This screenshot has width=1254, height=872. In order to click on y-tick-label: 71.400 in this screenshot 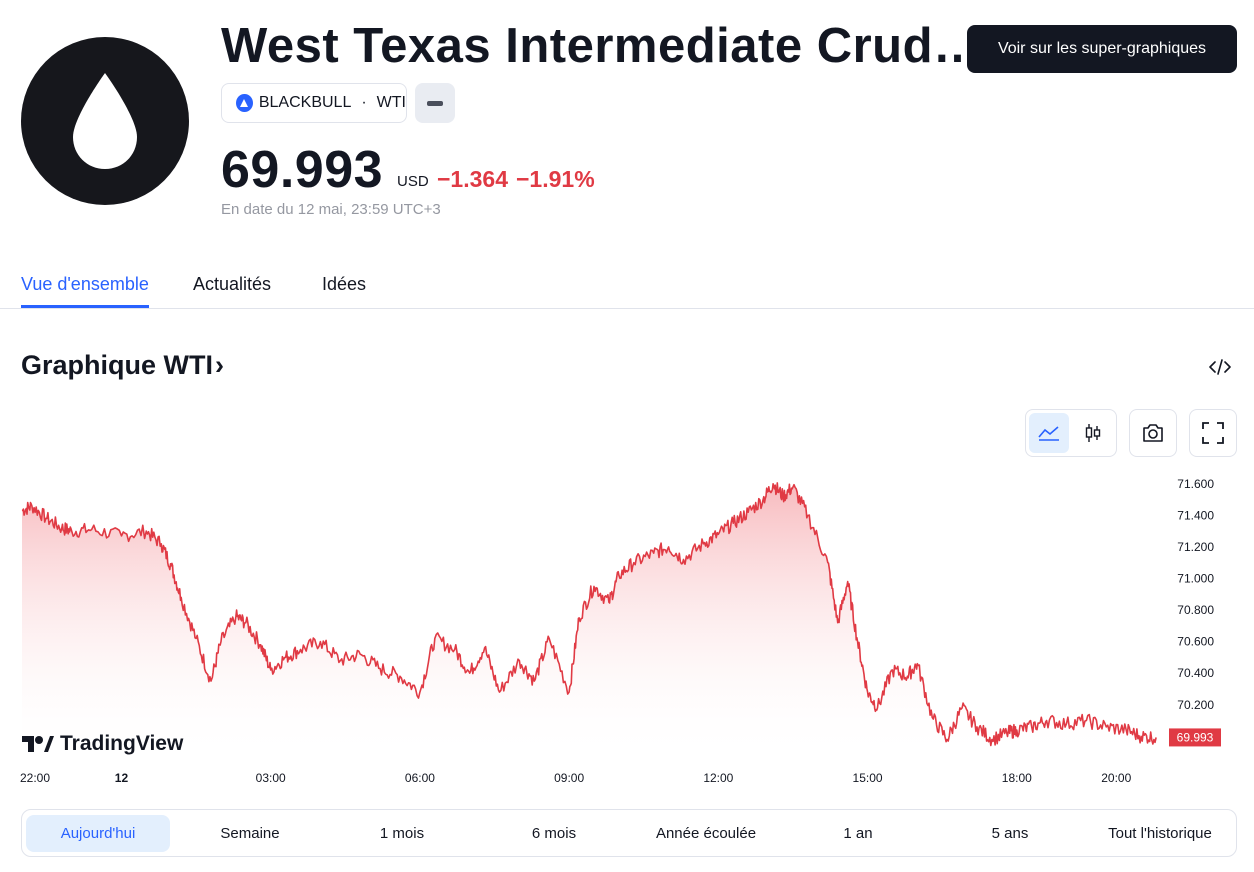, I will do `click(1195, 515)`.